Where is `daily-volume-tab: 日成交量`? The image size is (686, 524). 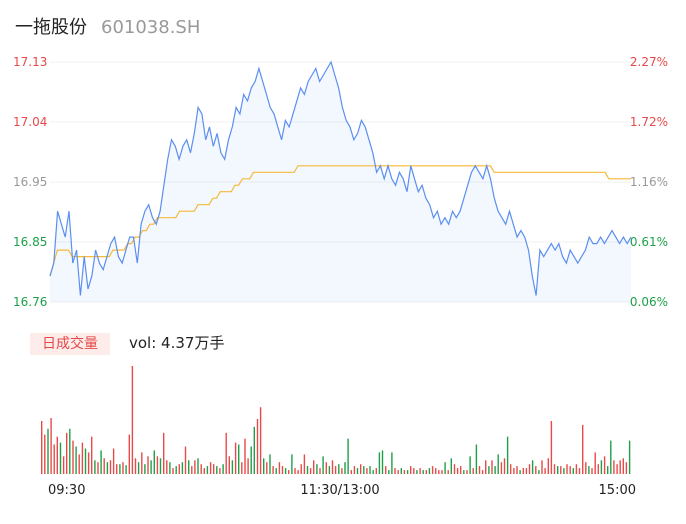 daily-volume-tab: 日成交量 is located at coordinates (70, 344).